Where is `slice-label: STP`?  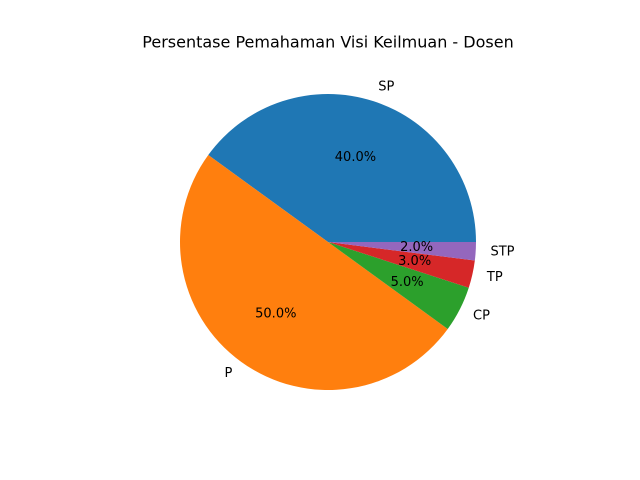 slice-label: STP is located at coordinates (502, 252).